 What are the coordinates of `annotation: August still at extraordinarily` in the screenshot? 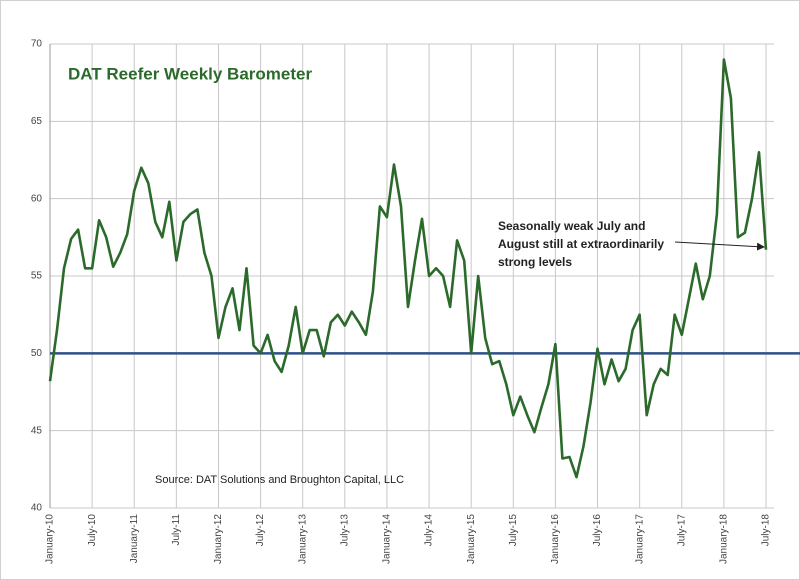 It's located at (581, 244).